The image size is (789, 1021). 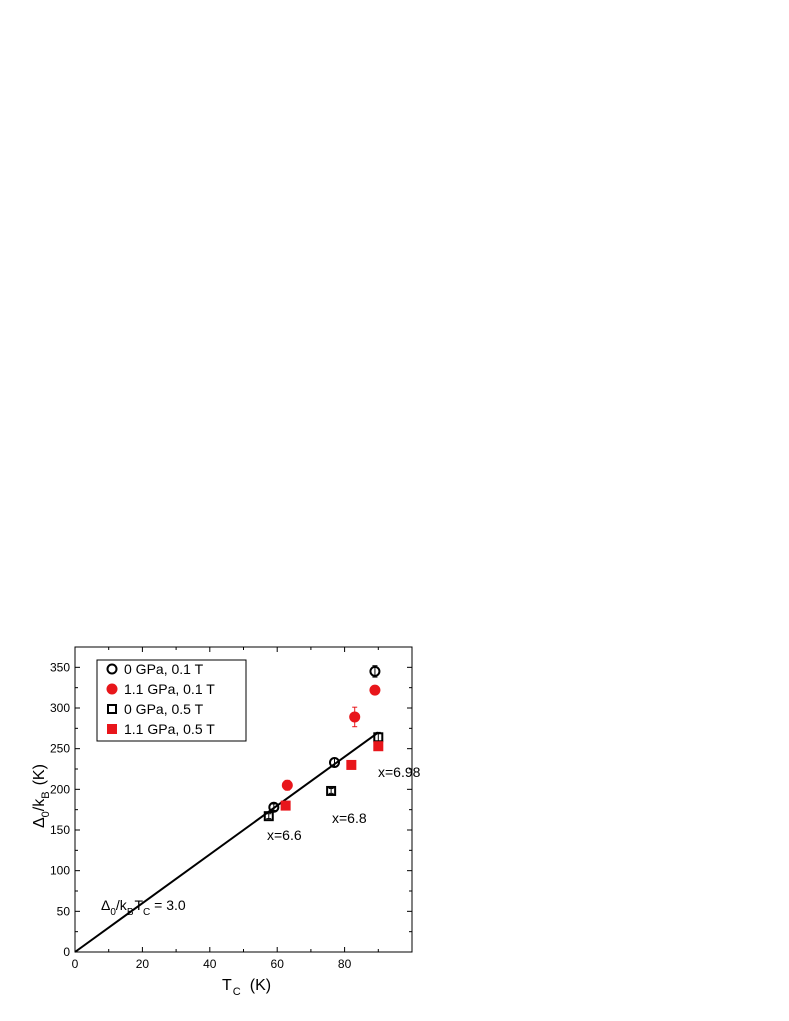 I want to click on y-tick-label: 300, so click(x=60, y=708).